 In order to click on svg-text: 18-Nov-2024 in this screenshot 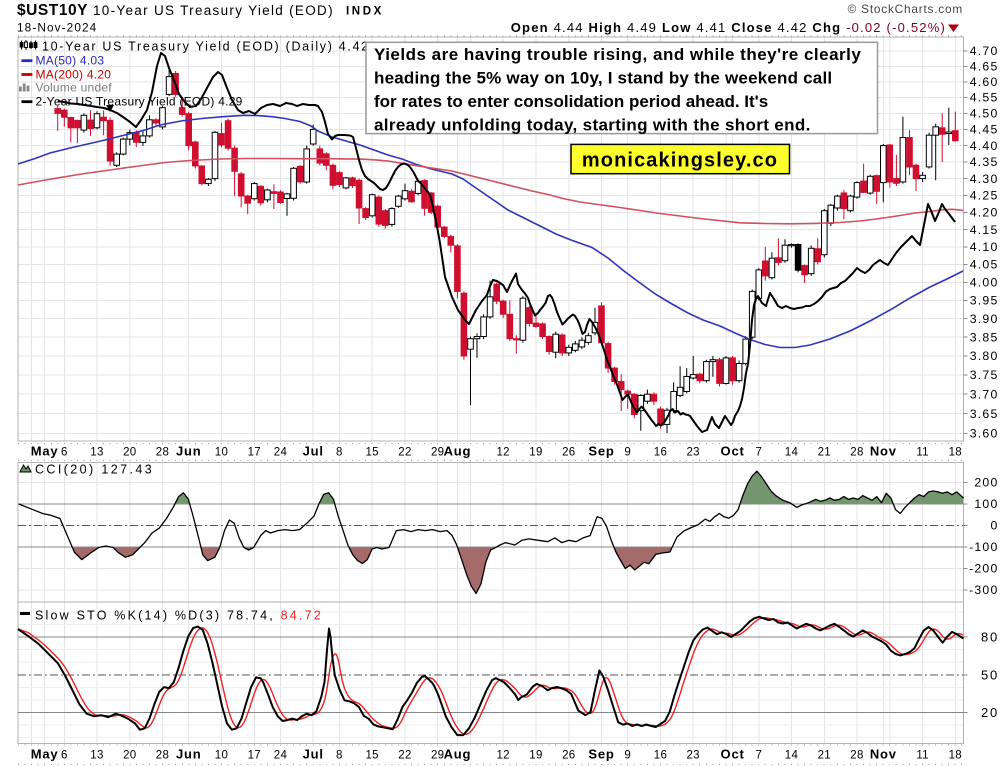, I will do `click(57, 28)`.